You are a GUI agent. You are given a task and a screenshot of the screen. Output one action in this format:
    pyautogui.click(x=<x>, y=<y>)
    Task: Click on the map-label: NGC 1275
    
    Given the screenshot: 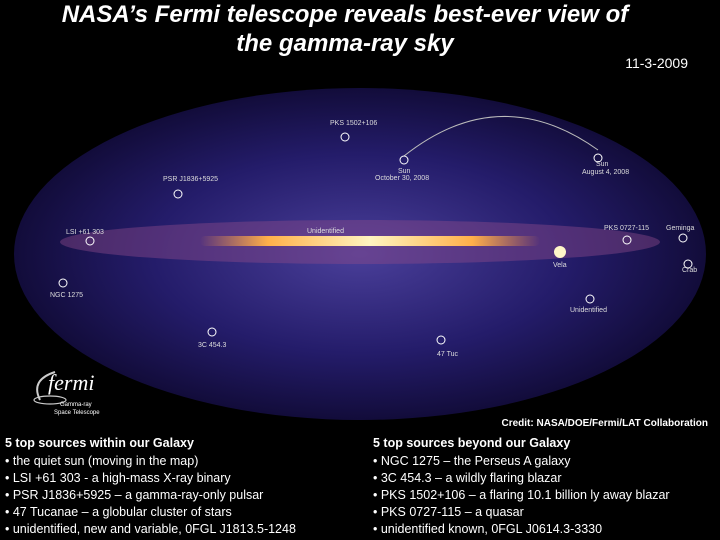 What is the action you would take?
    pyautogui.click(x=66, y=295)
    